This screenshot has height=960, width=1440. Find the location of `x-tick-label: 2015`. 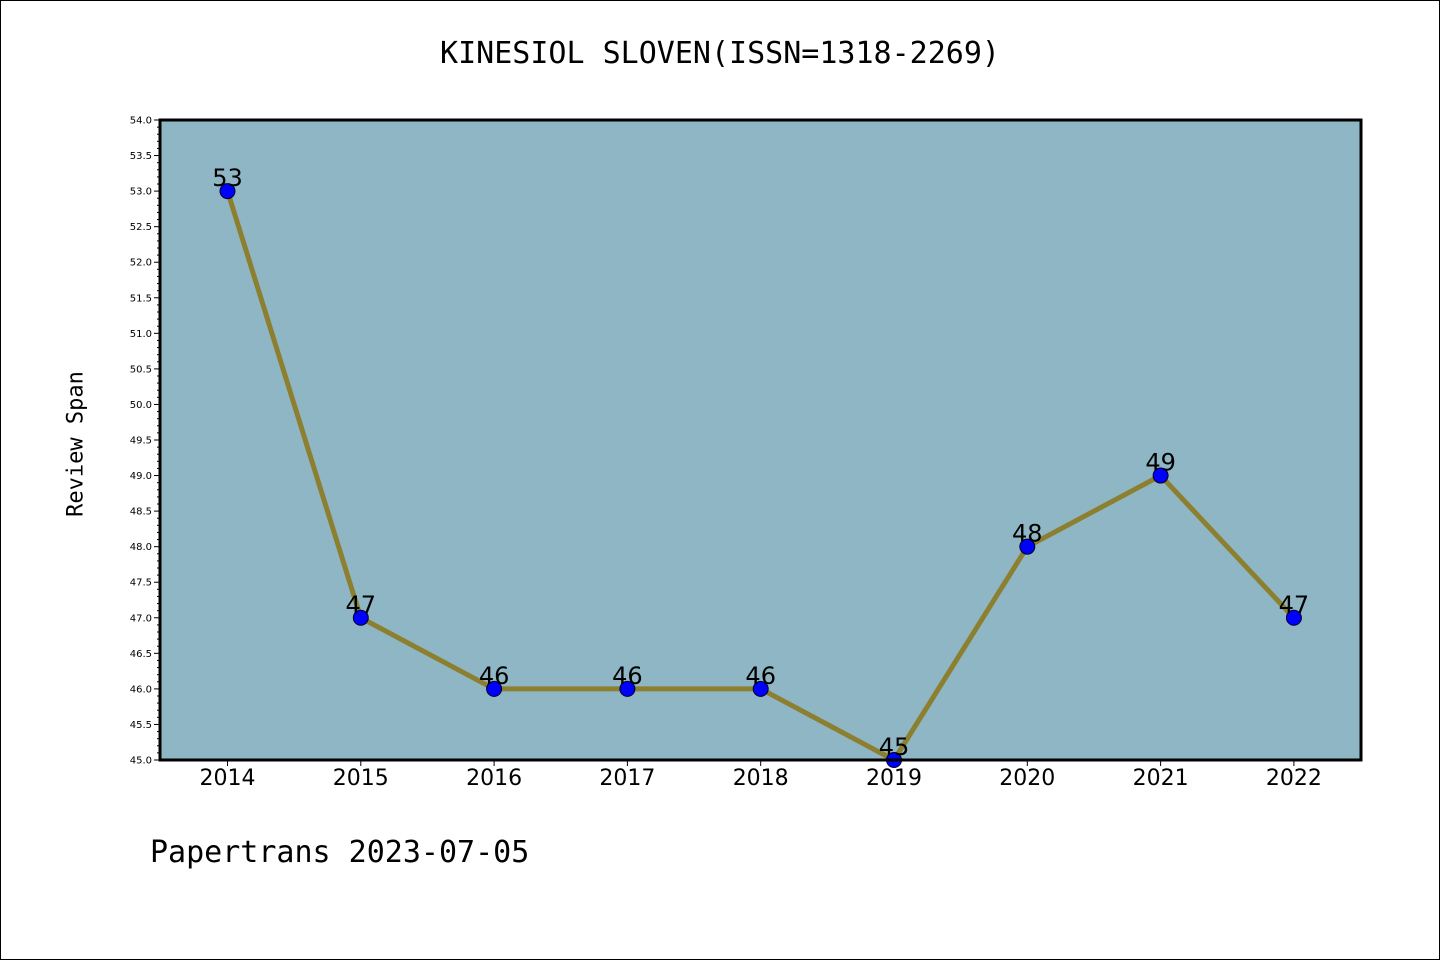

x-tick-label: 2015 is located at coordinates (361, 778).